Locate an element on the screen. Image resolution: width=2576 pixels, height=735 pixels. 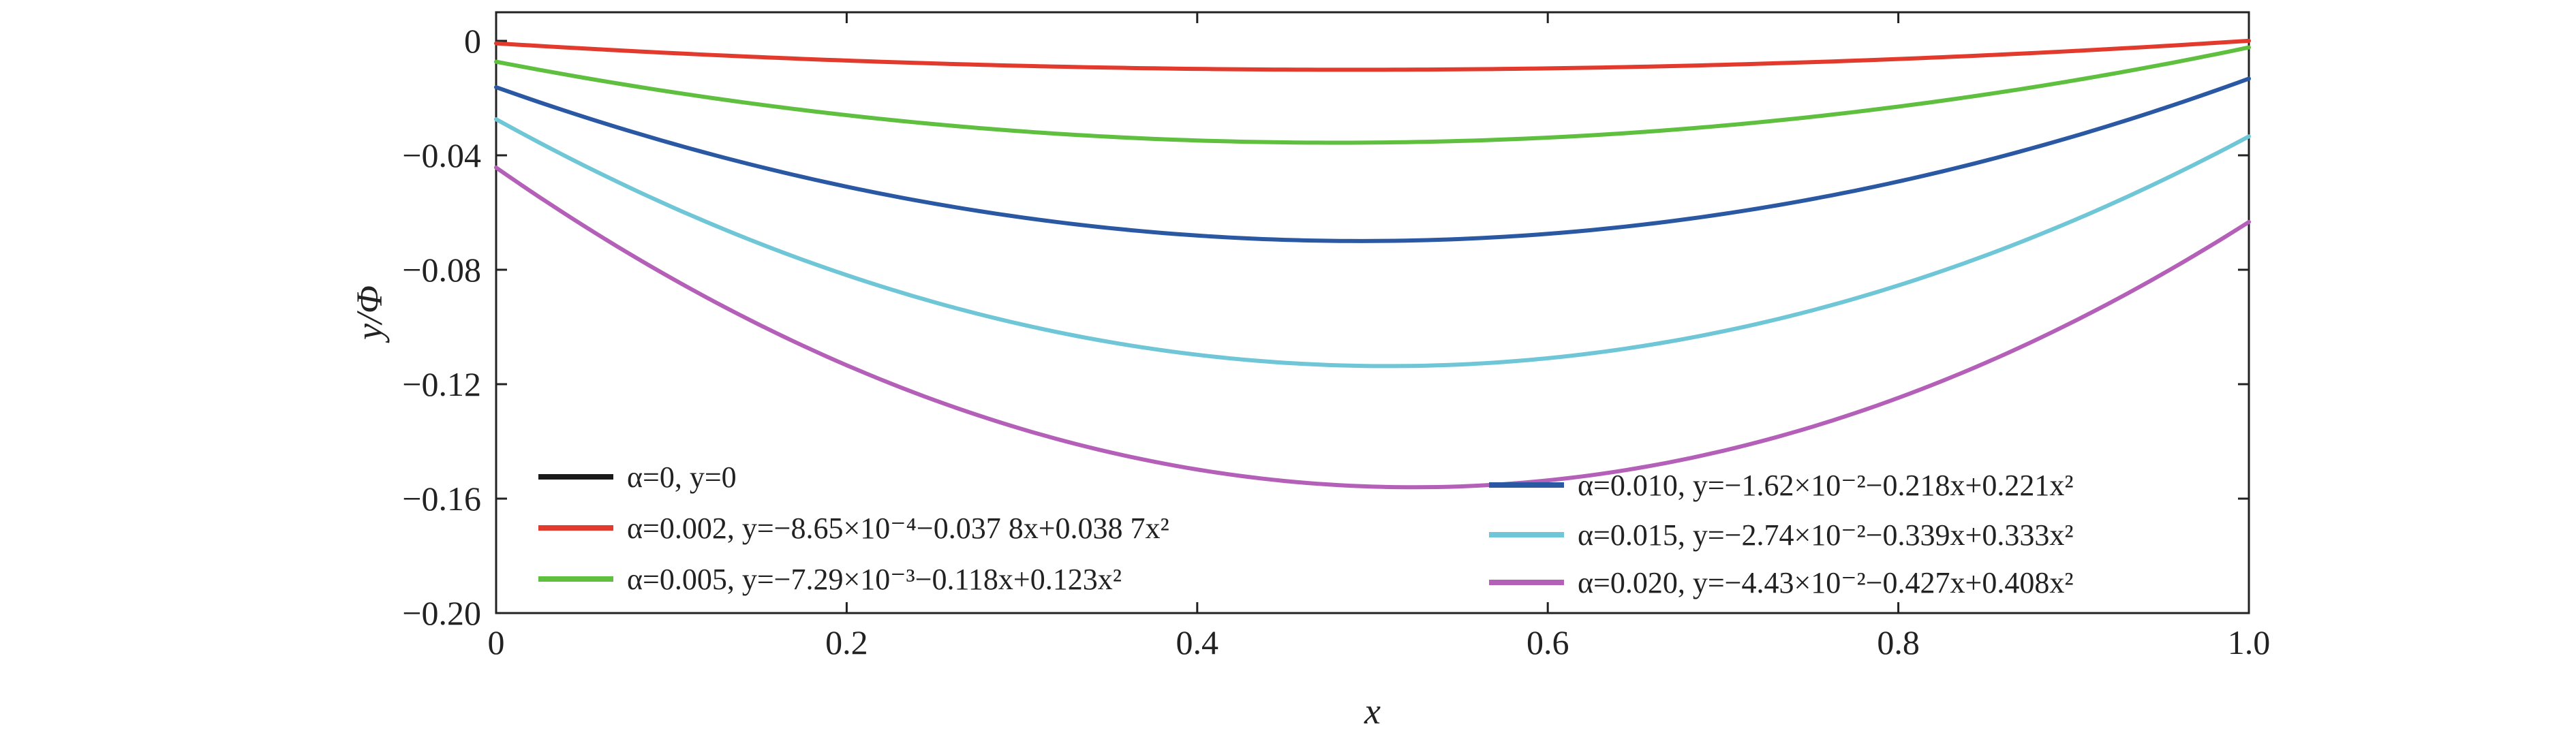
y-tick-label: −0.04 is located at coordinates (441, 155).